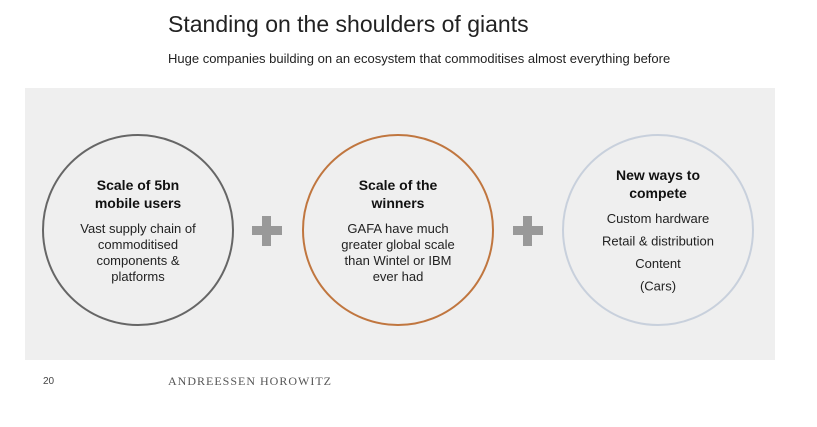 This screenshot has height=427, width=817. What do you see at coordinates (658, 218) in the screenshot?
I see `node-text: Custom hardware` at bounding box center [658, 218].